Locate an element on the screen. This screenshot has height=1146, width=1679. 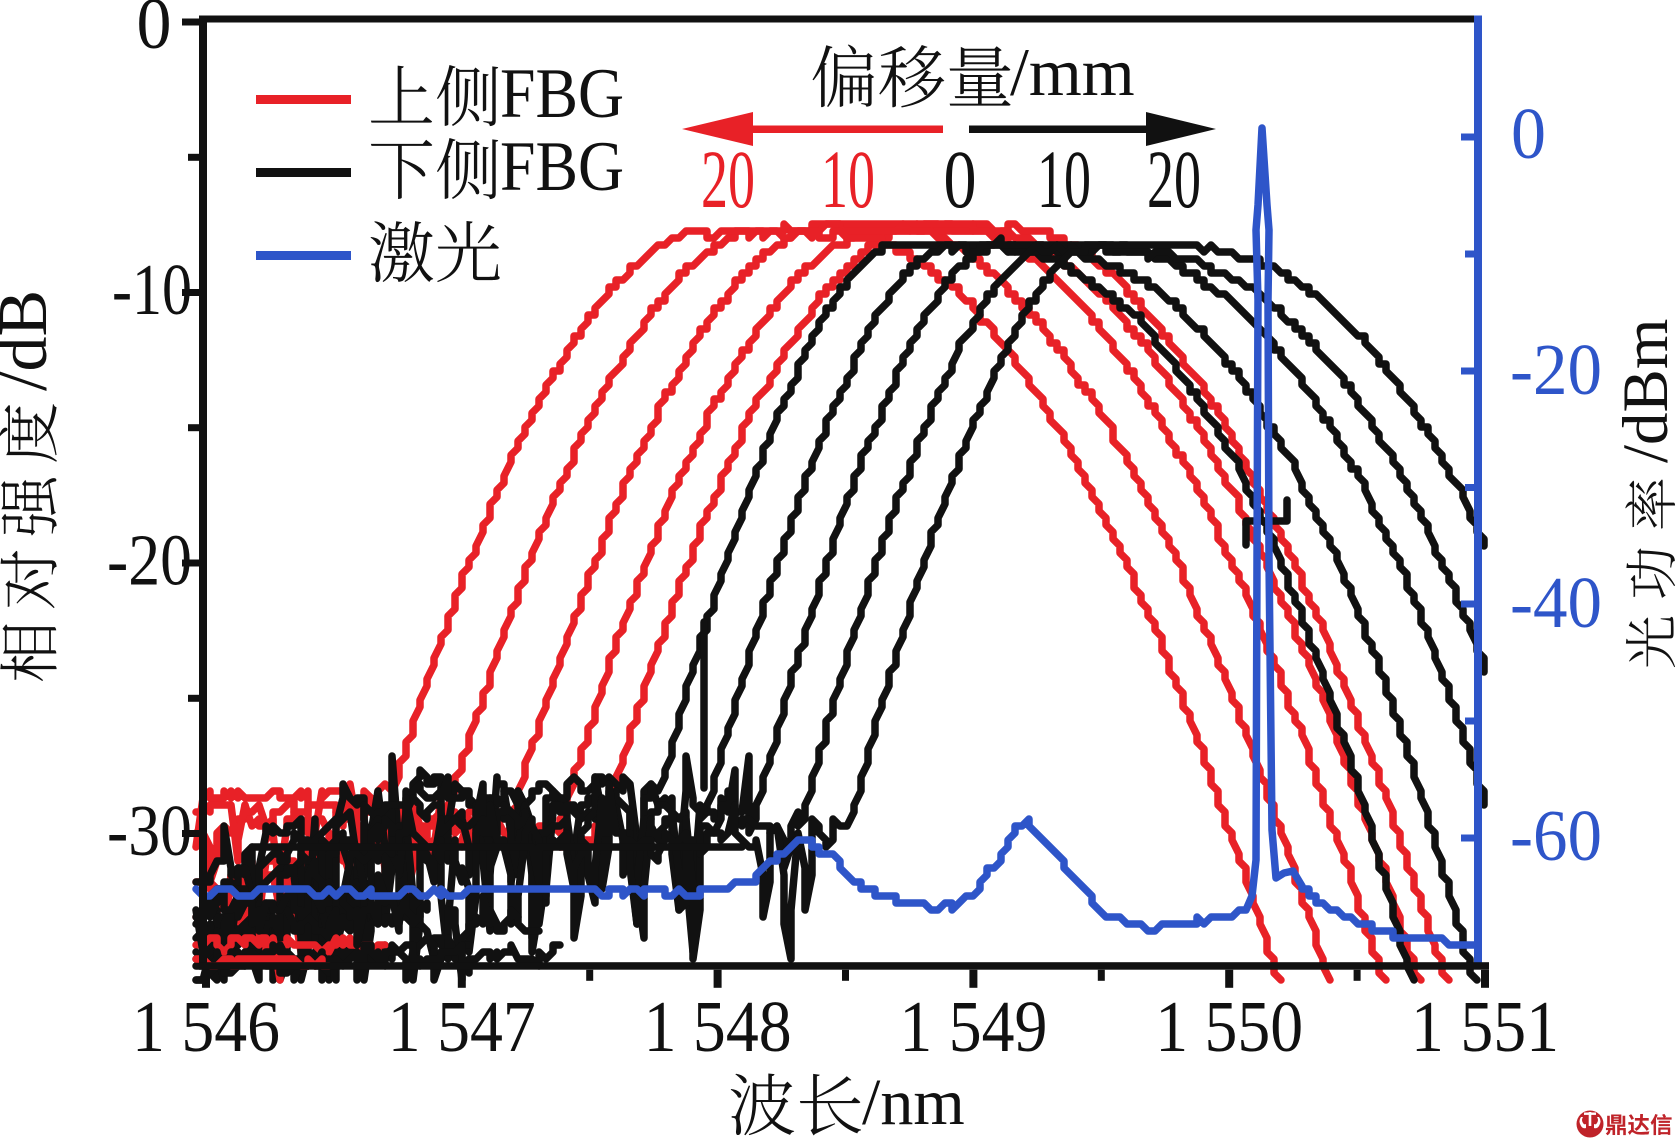
svg-text: 1 549 is located at coordinates (973, 1026).